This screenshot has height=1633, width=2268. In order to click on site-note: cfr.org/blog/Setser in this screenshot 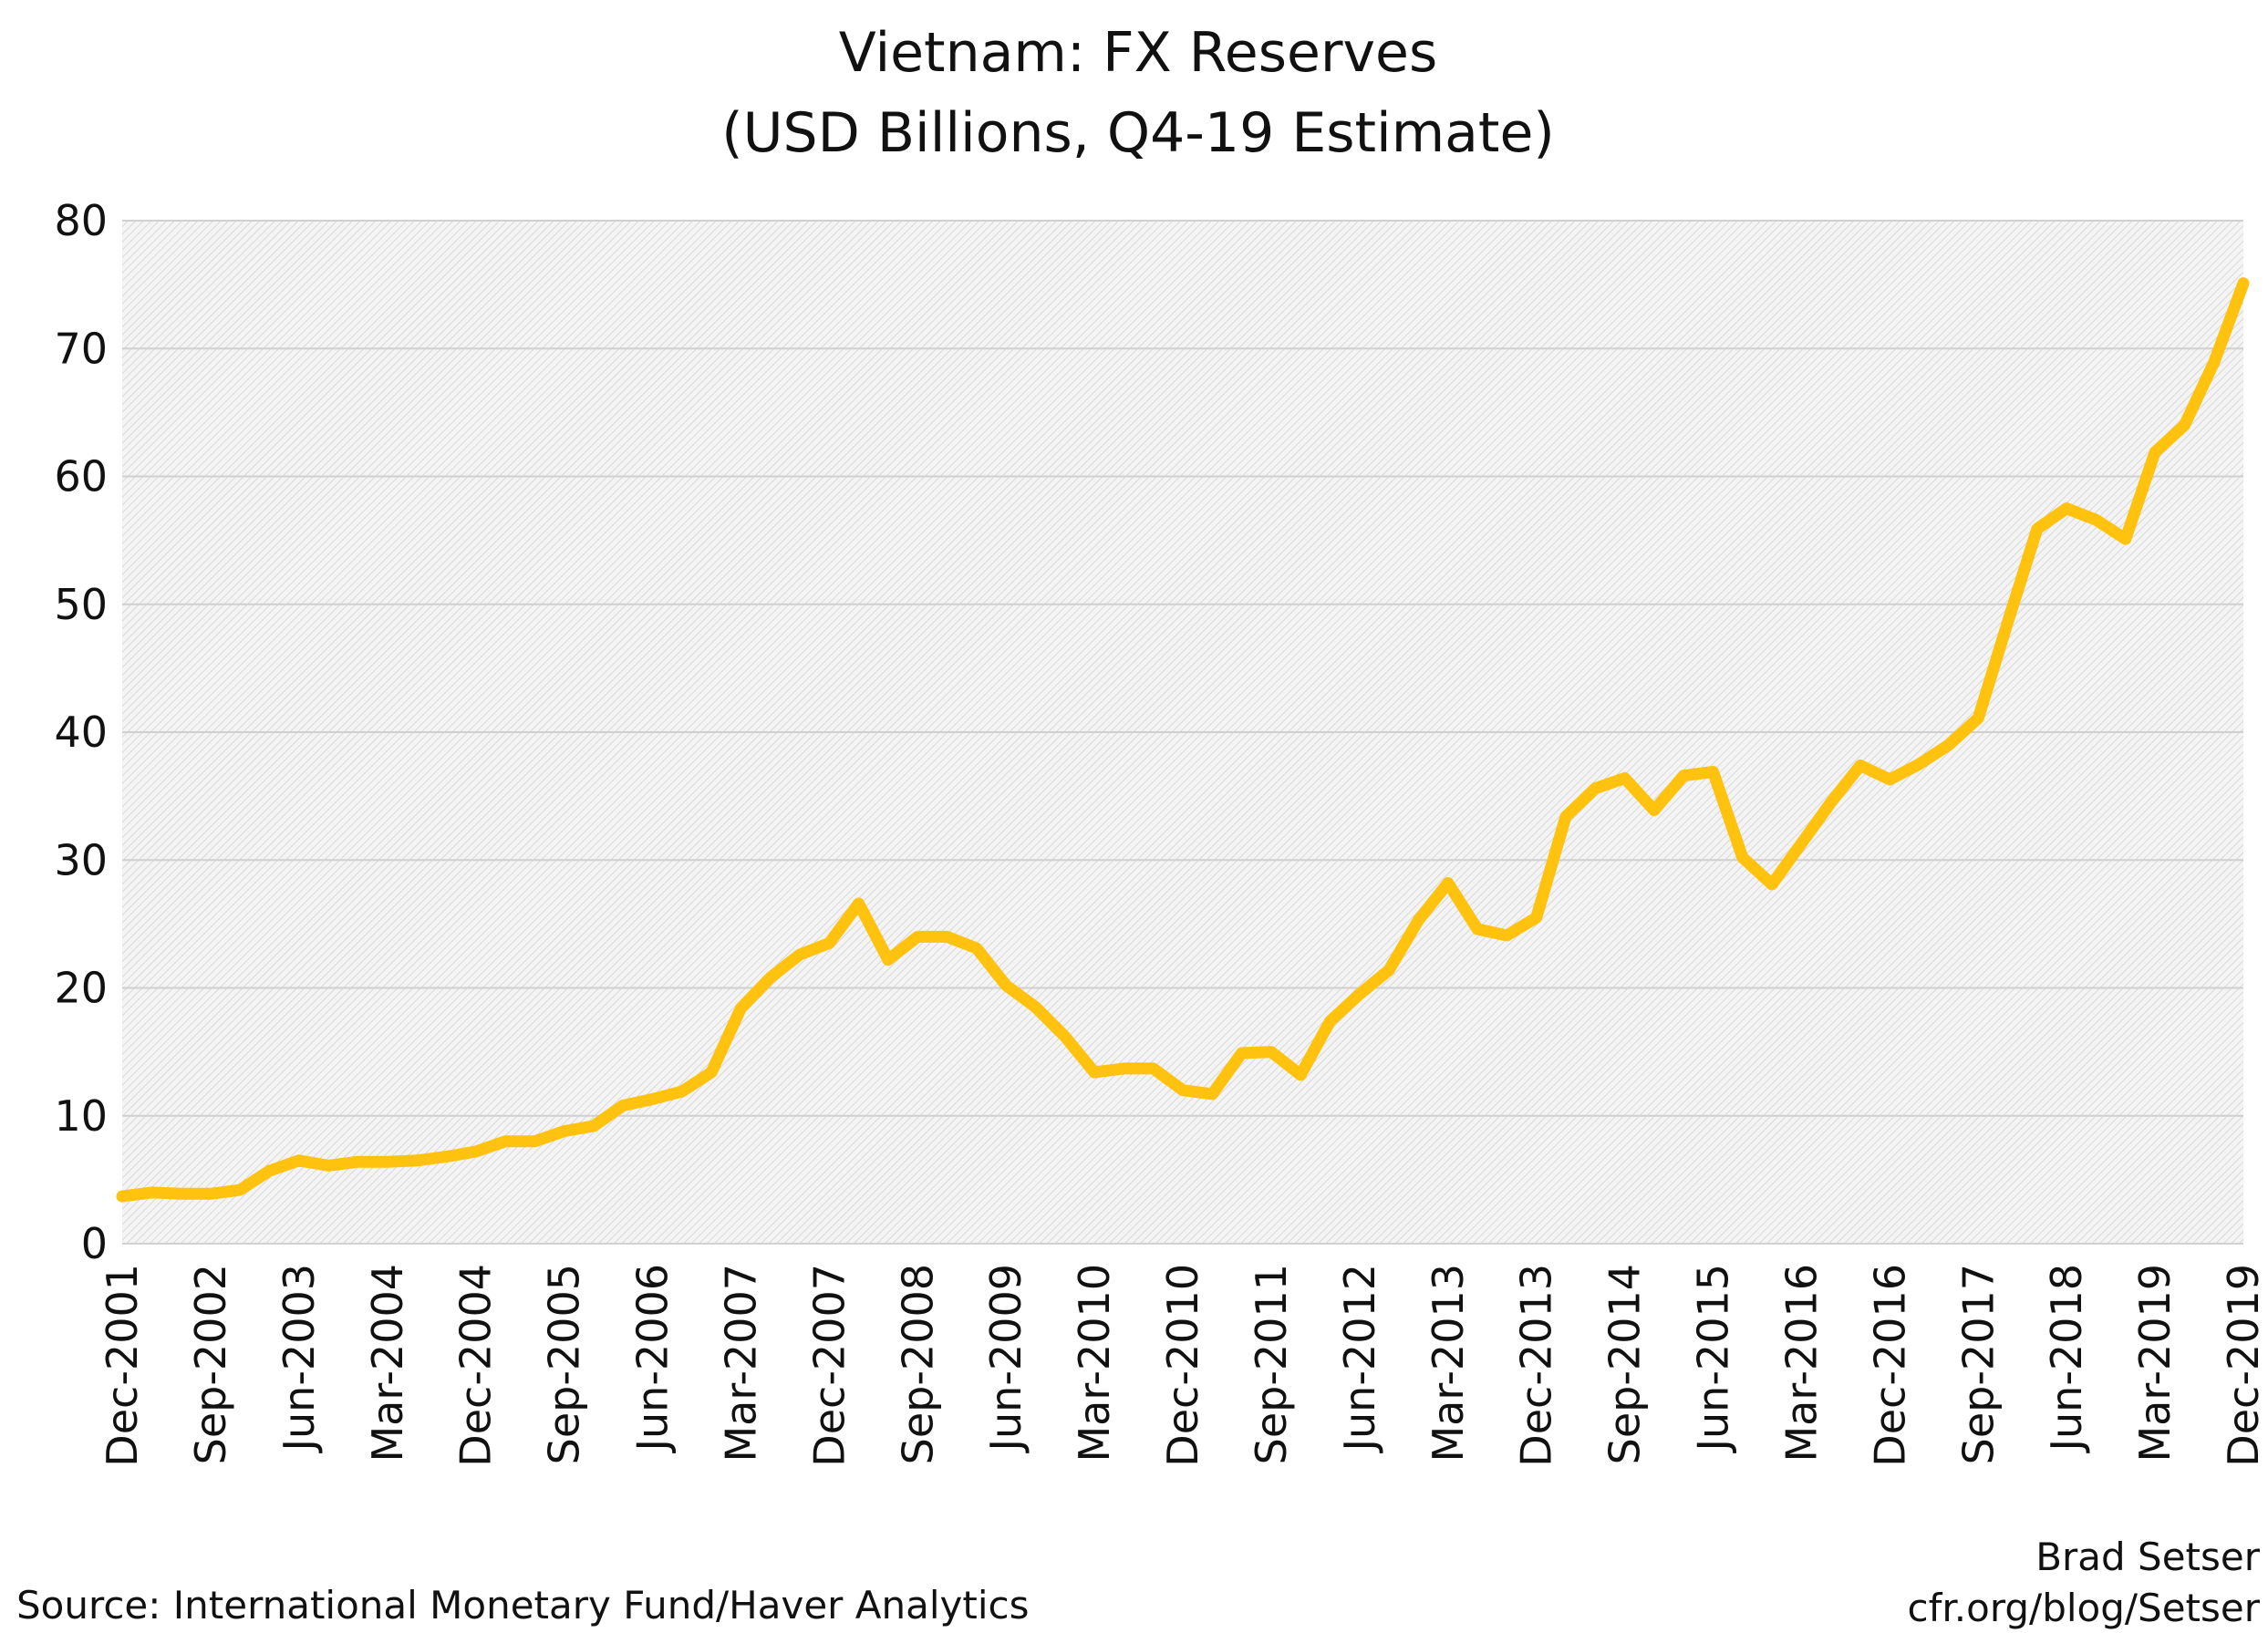, I will do `click(2084, 1608)`.